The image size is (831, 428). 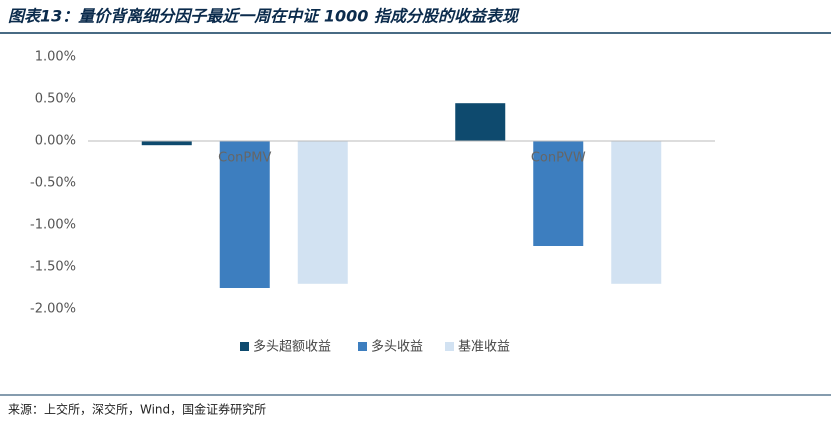 I want to click on legend-label: 基准收益, so click(x=484, y=347).